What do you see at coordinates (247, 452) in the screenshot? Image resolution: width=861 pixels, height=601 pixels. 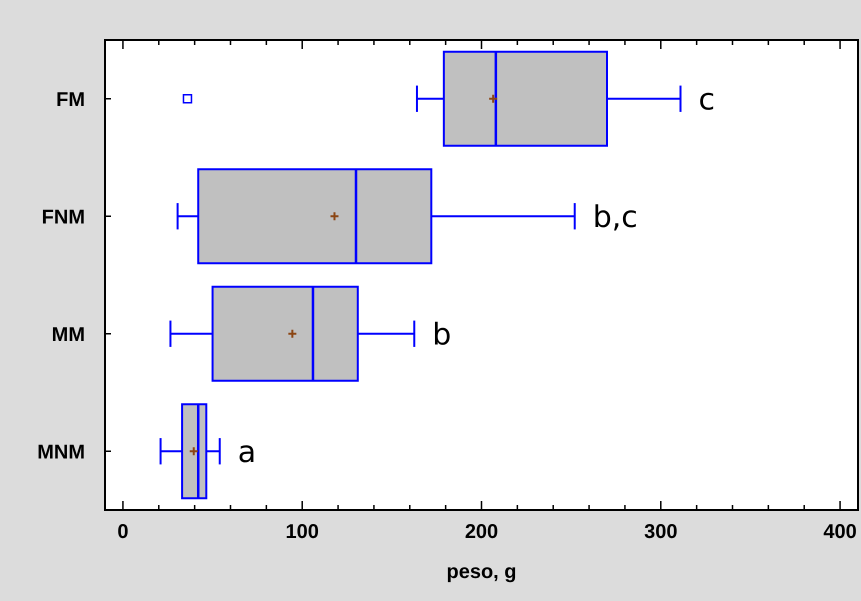 I see `annotation: a` at bounding box center [247, 452].